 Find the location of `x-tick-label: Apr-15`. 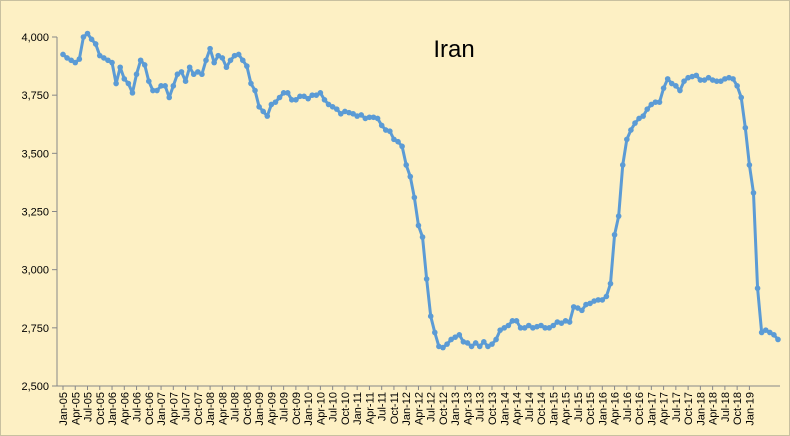

x-tick-label: Apr-15 is located at coordinates (567, 408).